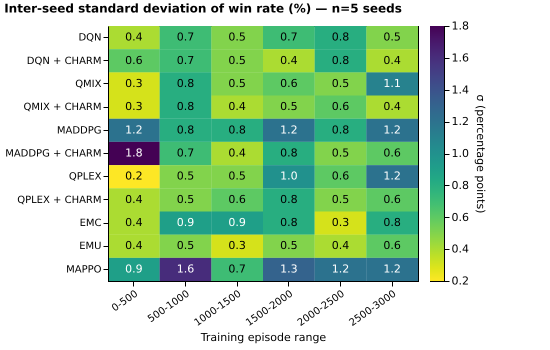 This screenshot has height=350, width=550. Describe the element at coordinates (84, 270) in the screenshot. I see `y-tick-label: MAPPO` at that location.